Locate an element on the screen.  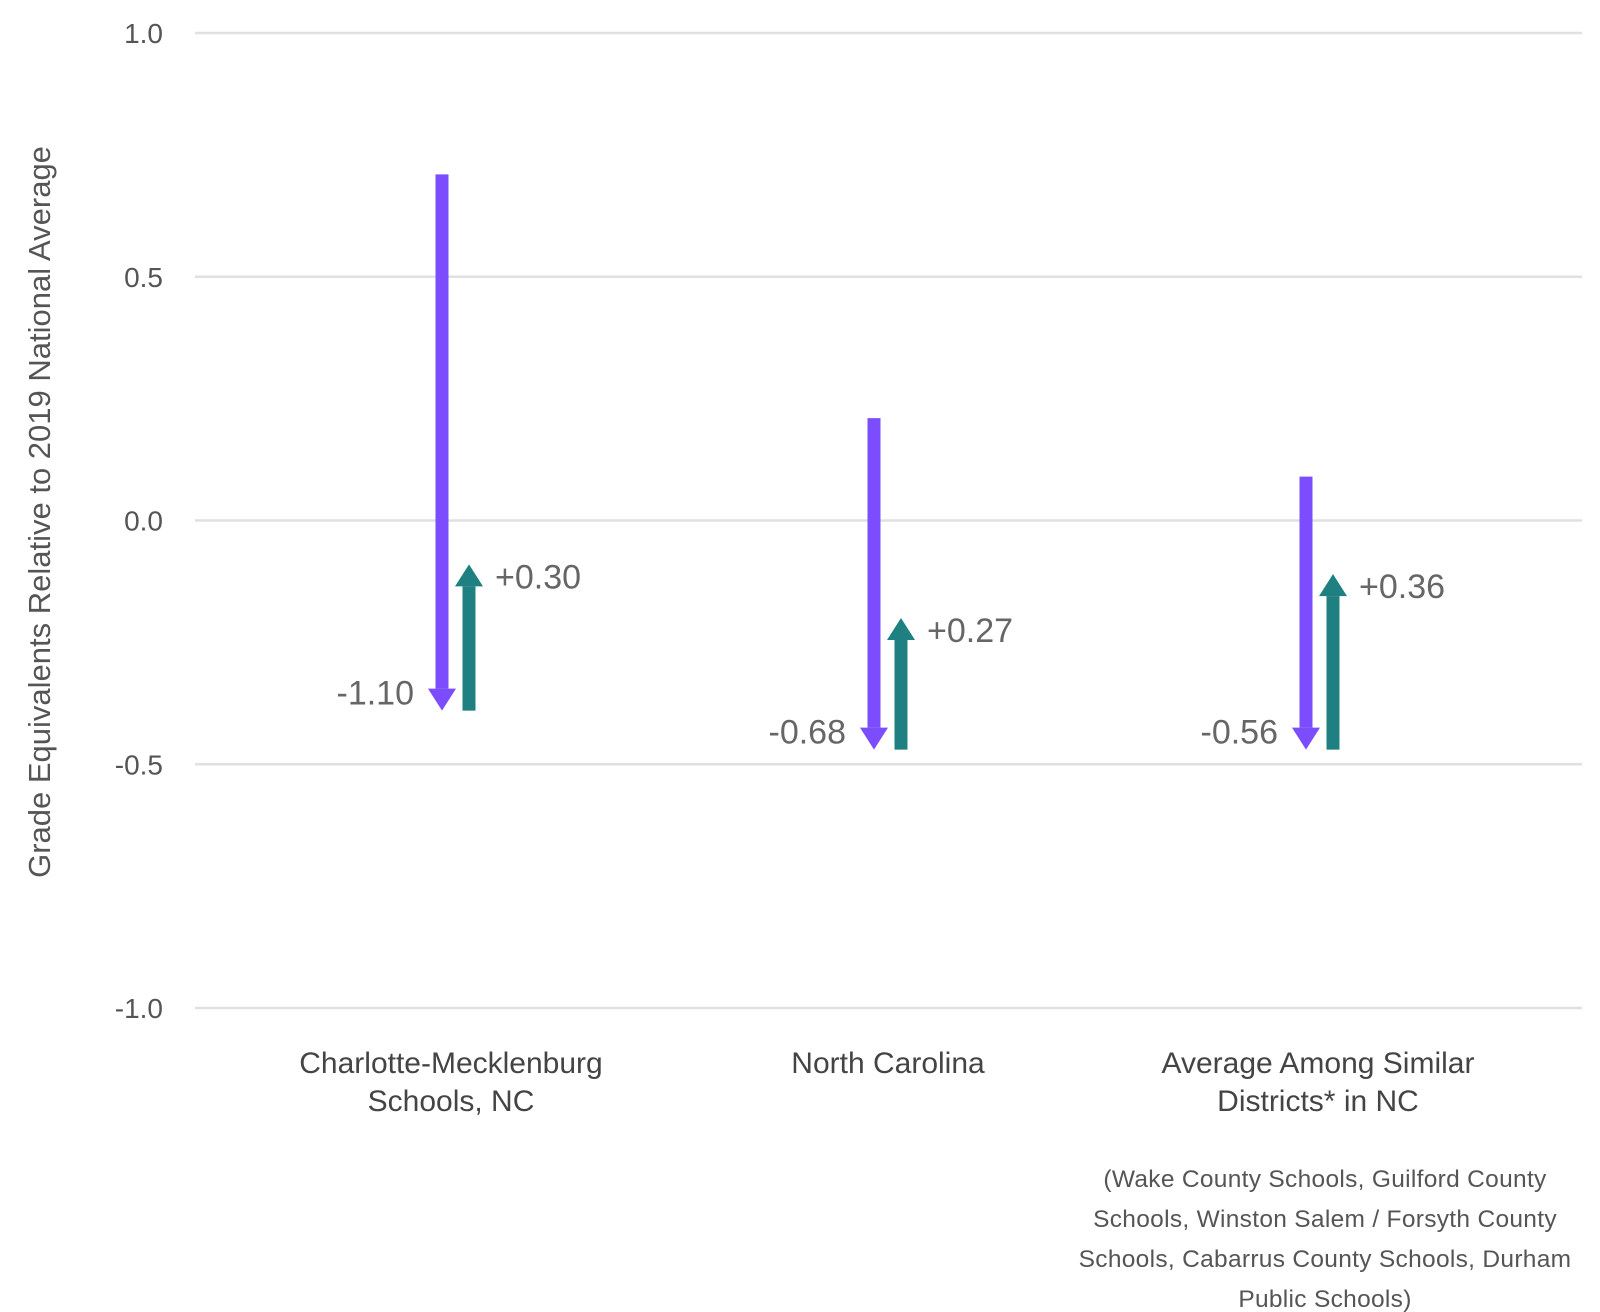
decline-value-label: -1.10 is located at coordinates (376, 694).